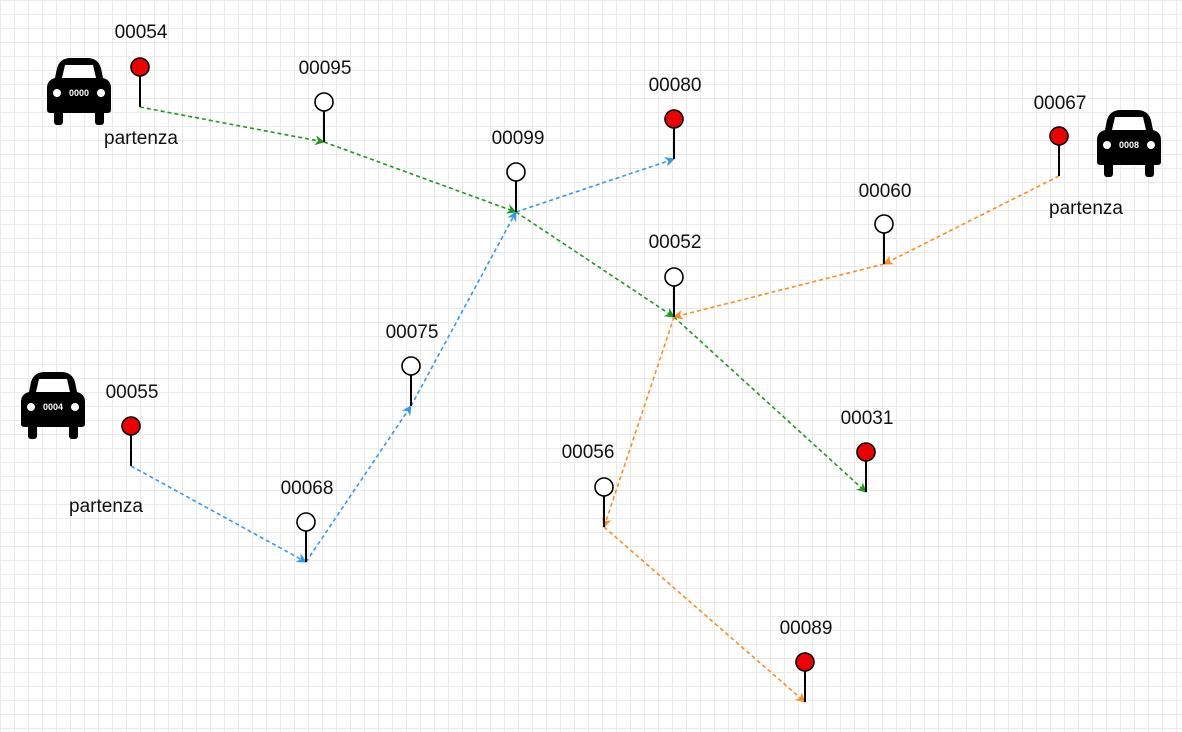  I want to click on endpoint-pin: 00054, so click(141, 64).